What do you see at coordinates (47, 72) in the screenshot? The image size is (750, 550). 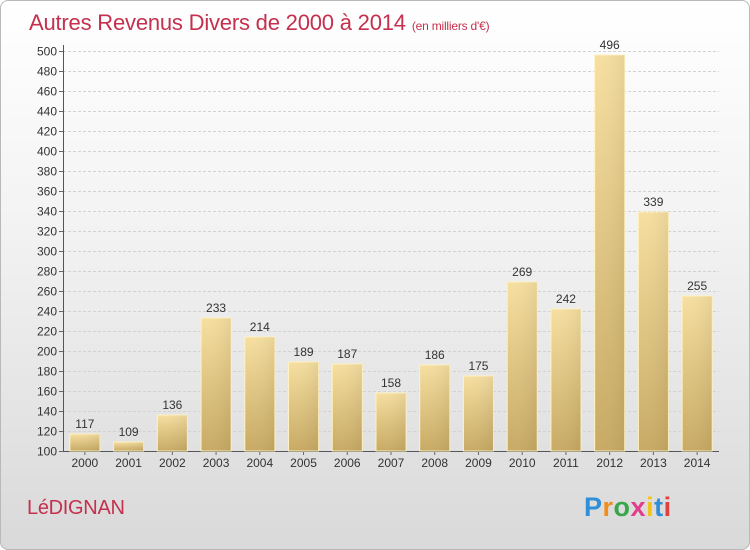 I see `y-tick-label: 480` at bounding box center [47, 72].